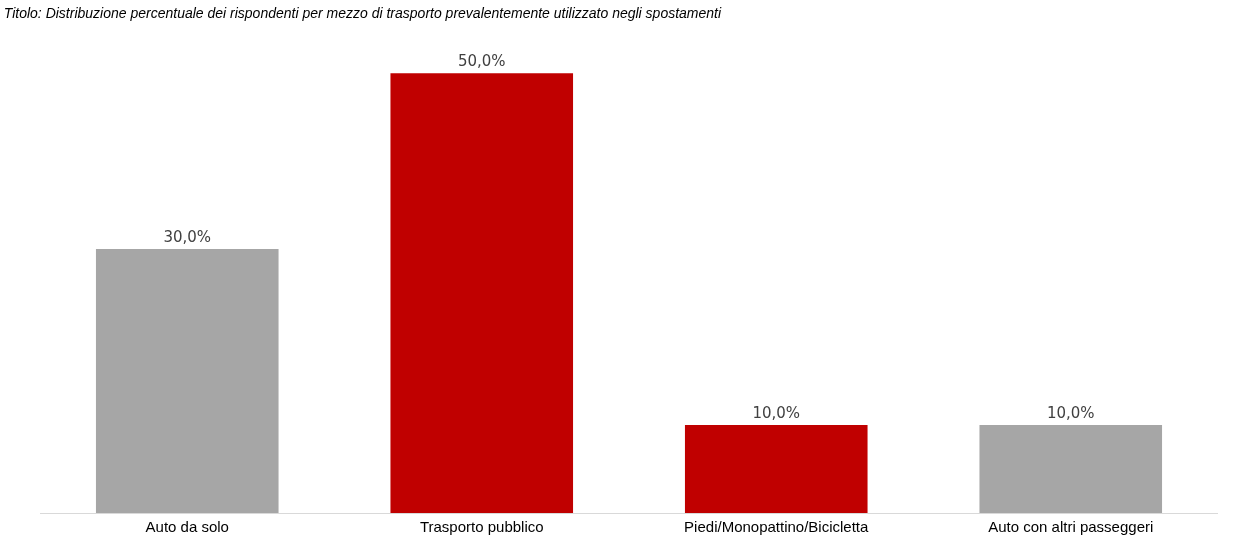 The height and width of the screenshot is (553, 1248). I want to click on x-tick-label: Trasporto pubblico, so click(481, 526).